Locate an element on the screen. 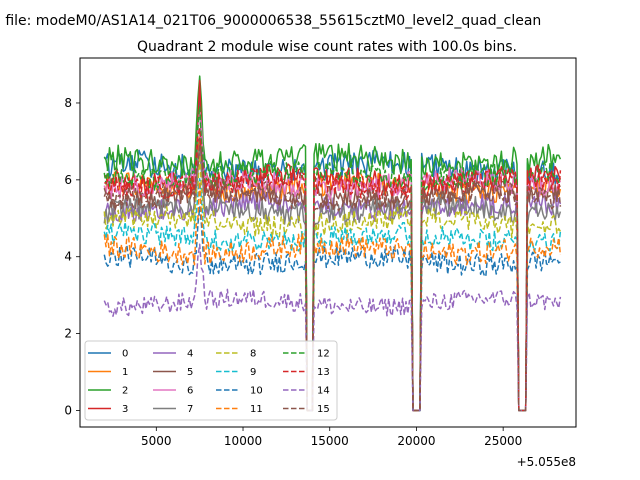  y-tick-label: 6 is located at coordinates (68, 180).